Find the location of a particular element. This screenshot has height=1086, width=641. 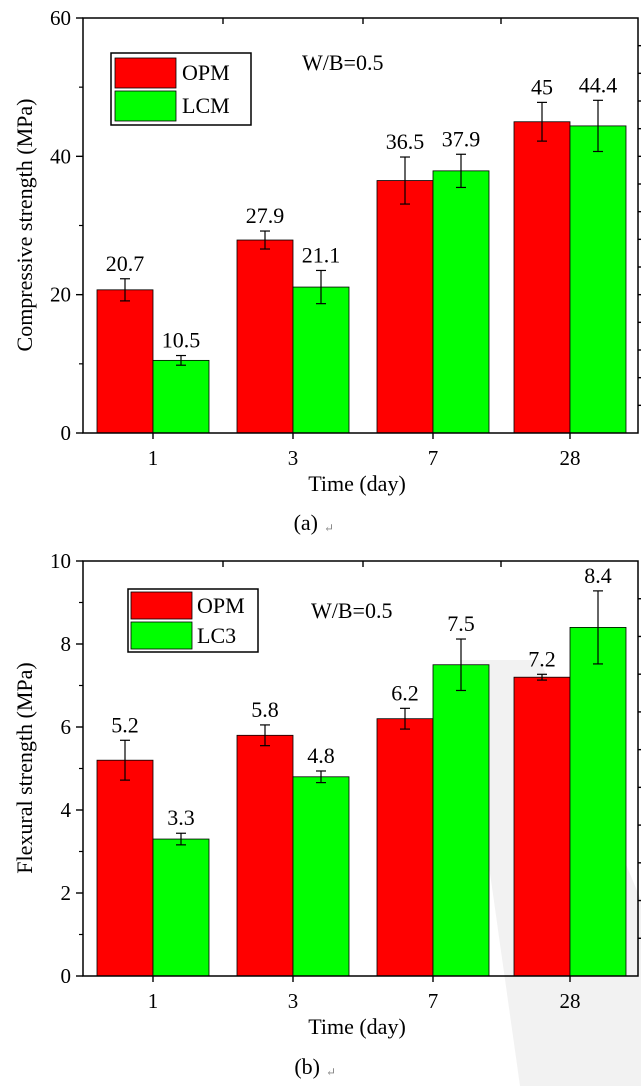

panel-b-data-label: 4.8 is located at coordinates (321, 755).